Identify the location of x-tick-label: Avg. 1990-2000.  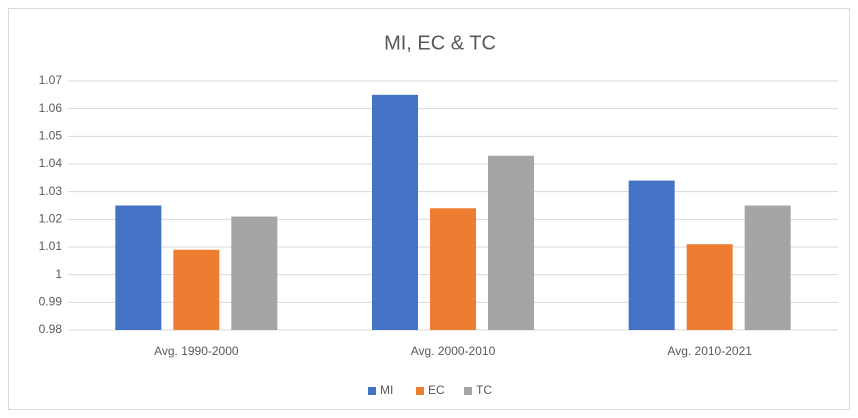
(196, 351).